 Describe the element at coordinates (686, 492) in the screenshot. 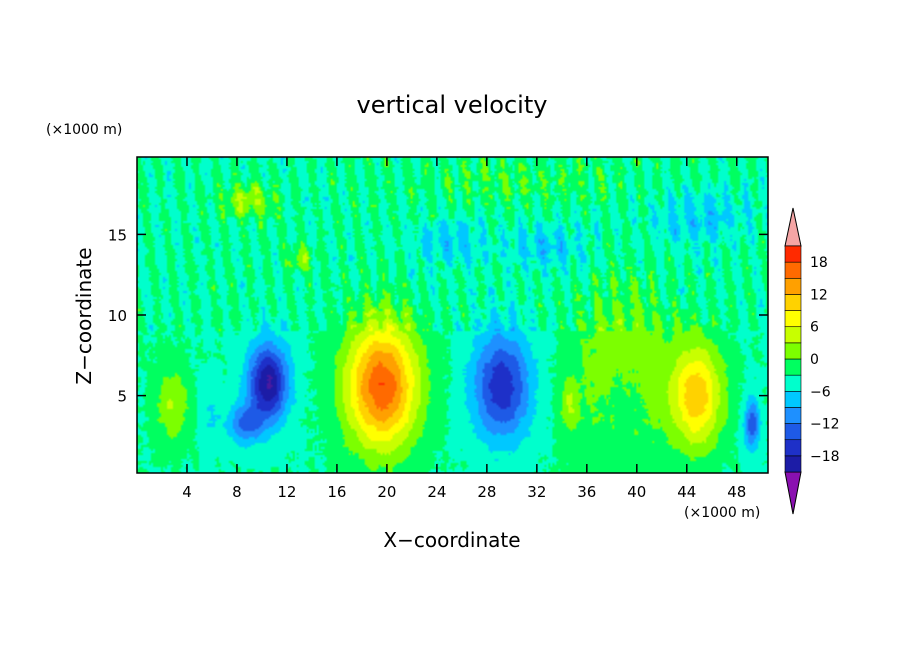

I see `x-tick-label: 44` at that location.